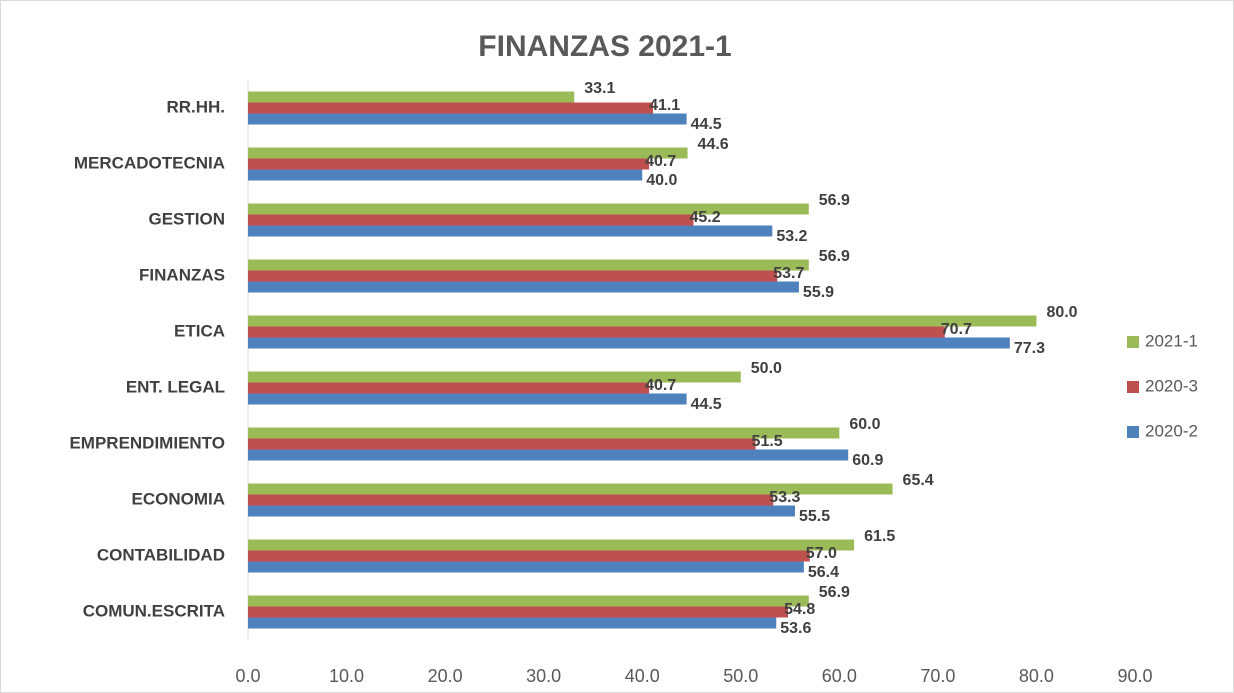 The height and width of the screenshot is (693, 1234). I want to click on data-label: 44.6, so click(713, 144).